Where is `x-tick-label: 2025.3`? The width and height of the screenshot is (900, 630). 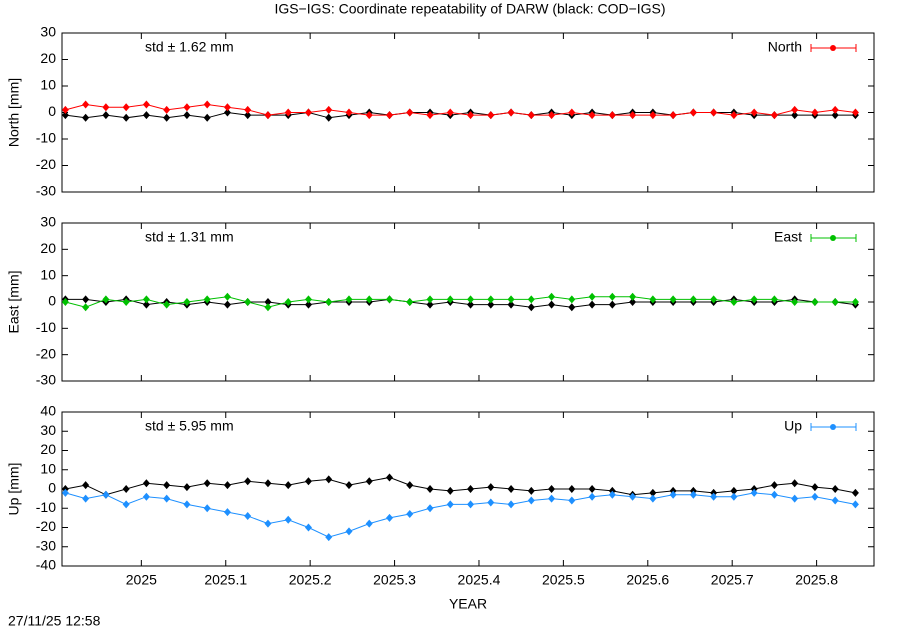
x-tick-label: 2025.3 is located at coordinates (394, 580).